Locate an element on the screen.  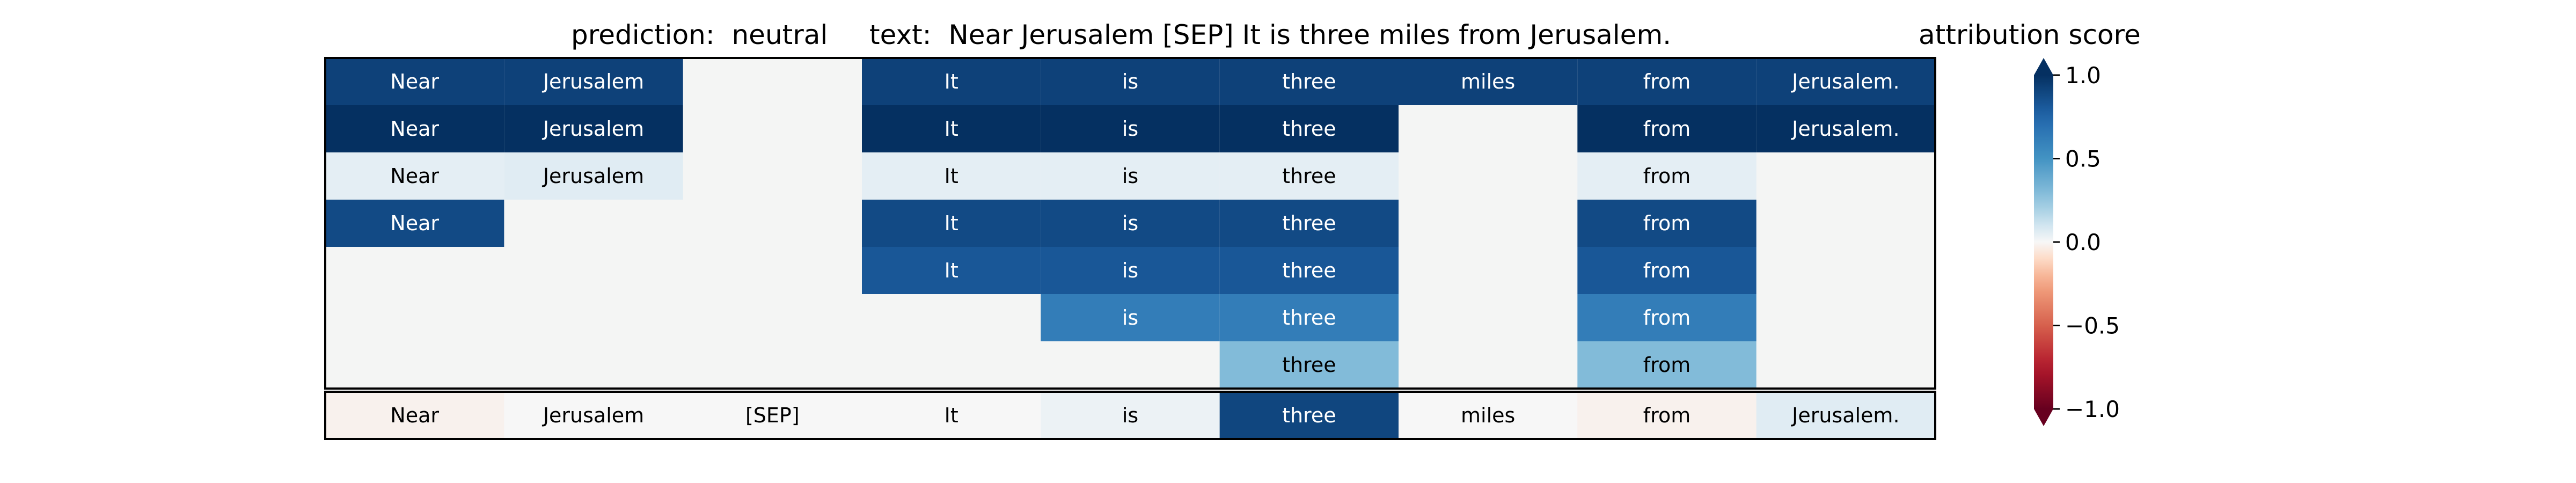
summary-frame is located at coordinates (1130, 415).